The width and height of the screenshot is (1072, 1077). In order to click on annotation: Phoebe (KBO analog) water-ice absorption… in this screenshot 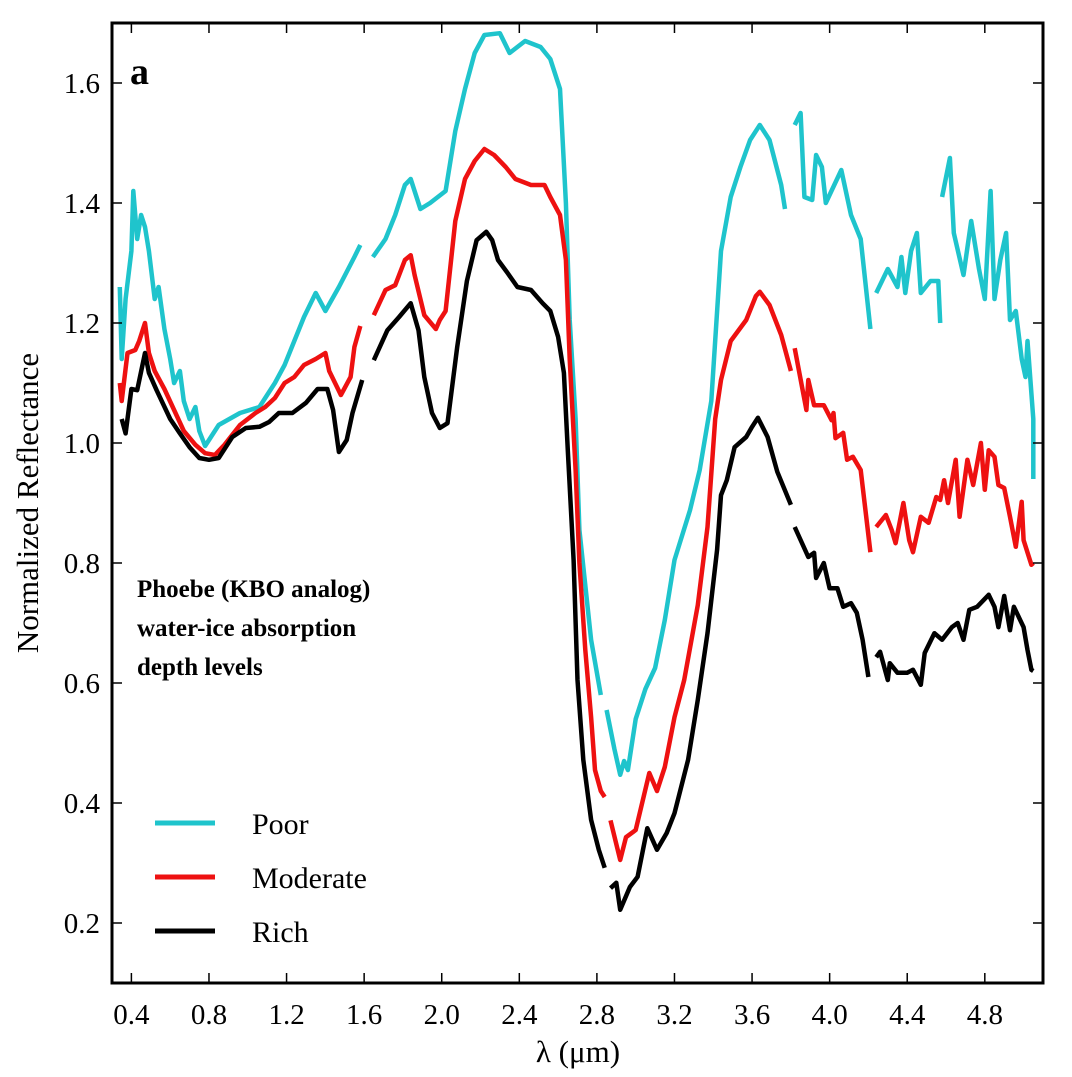, I will do `click(253, 628)`.